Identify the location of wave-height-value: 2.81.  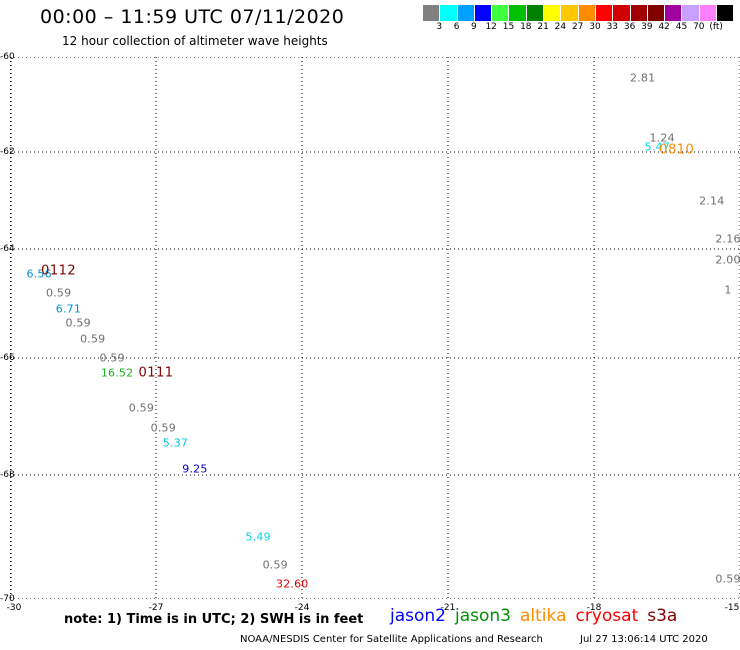
(643, 78).